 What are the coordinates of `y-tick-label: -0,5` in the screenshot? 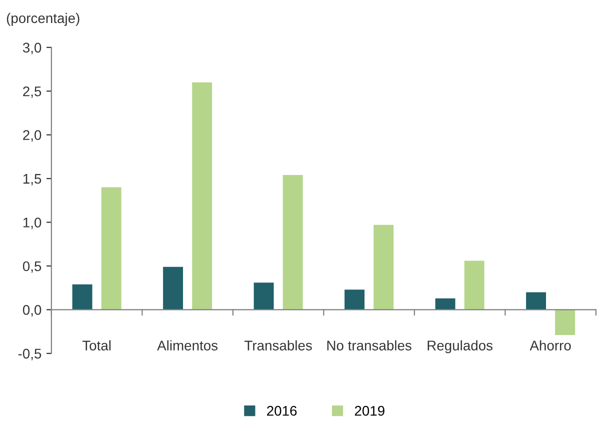 It's located at (30, 354).